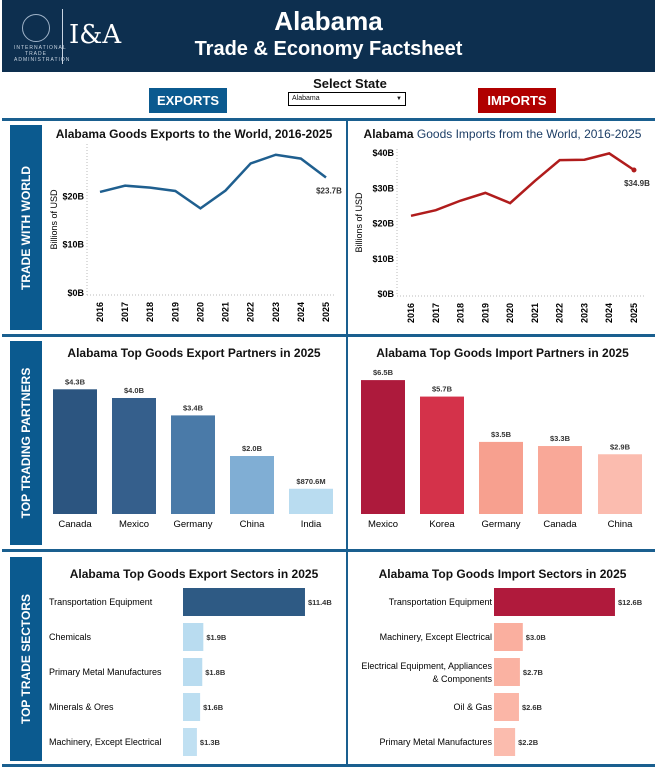 This screenshot has width=657, height=775. What do you see at coordinates (383, 372) in the screenshot?
I see `bar-value-label: $6.5B` at bounding box center [383, 372].